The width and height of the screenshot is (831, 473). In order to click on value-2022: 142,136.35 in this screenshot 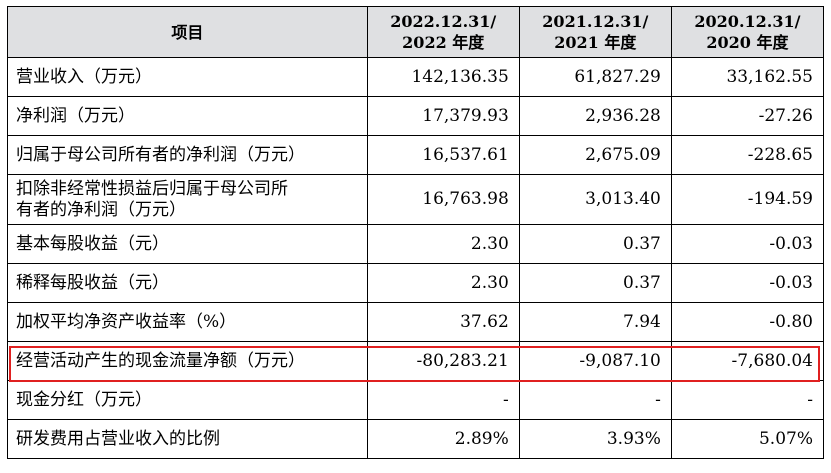, I will do `click(443, 77)`.